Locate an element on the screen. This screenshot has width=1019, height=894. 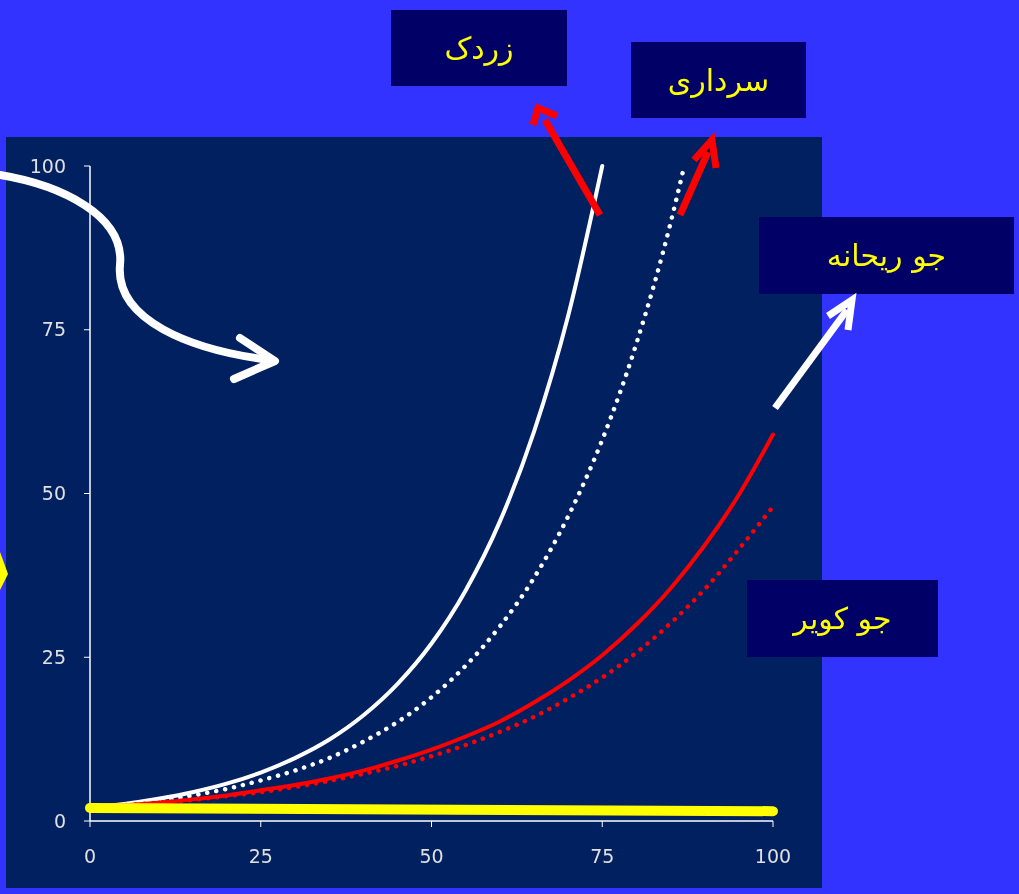
x-tick-label: 75 is located at coordinates (602, 856).